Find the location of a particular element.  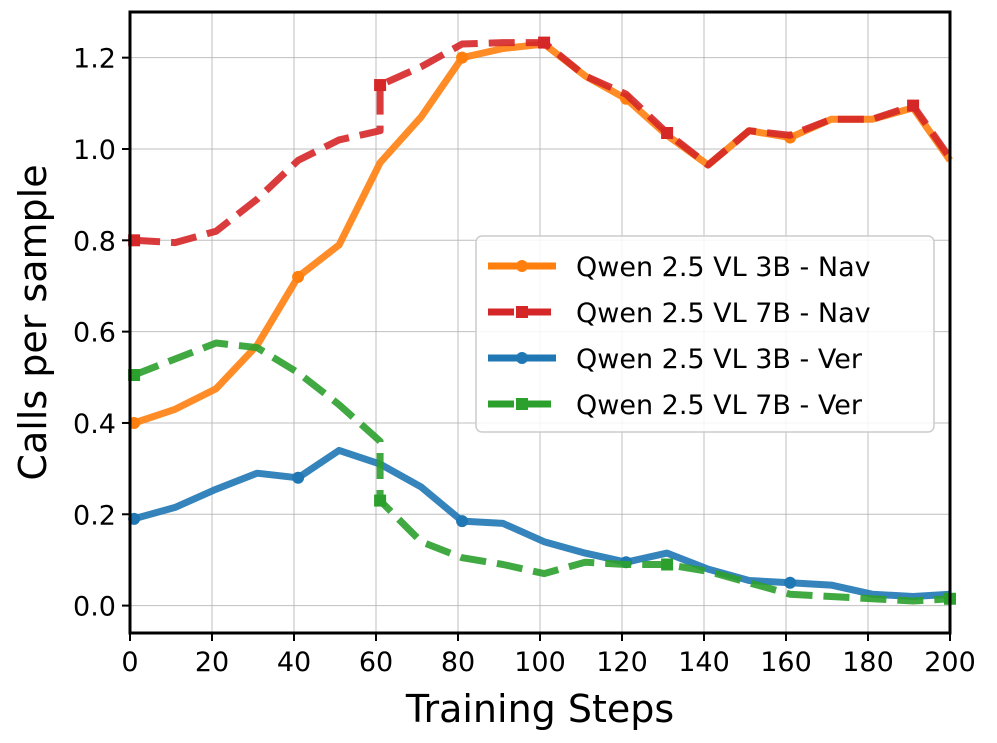

x-tick-label: 100 is located at coordinates (540, 662).